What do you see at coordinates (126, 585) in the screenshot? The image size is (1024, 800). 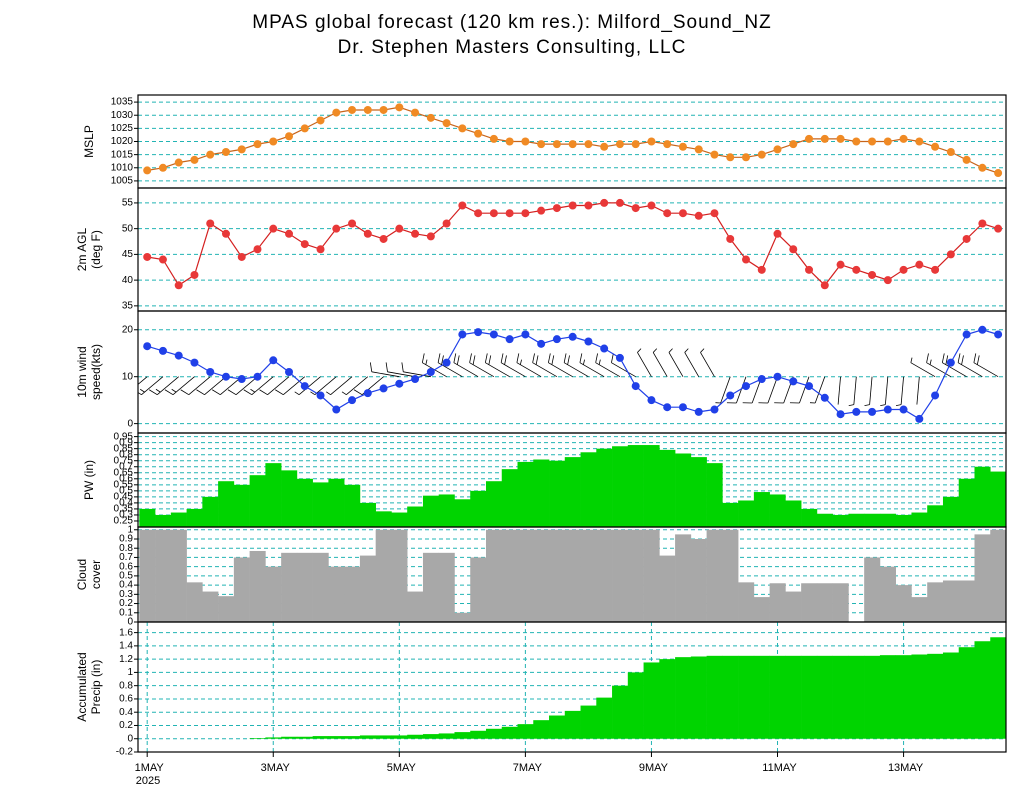 I see `y-tick-label: 0.4` at bounding box center [126, 585].